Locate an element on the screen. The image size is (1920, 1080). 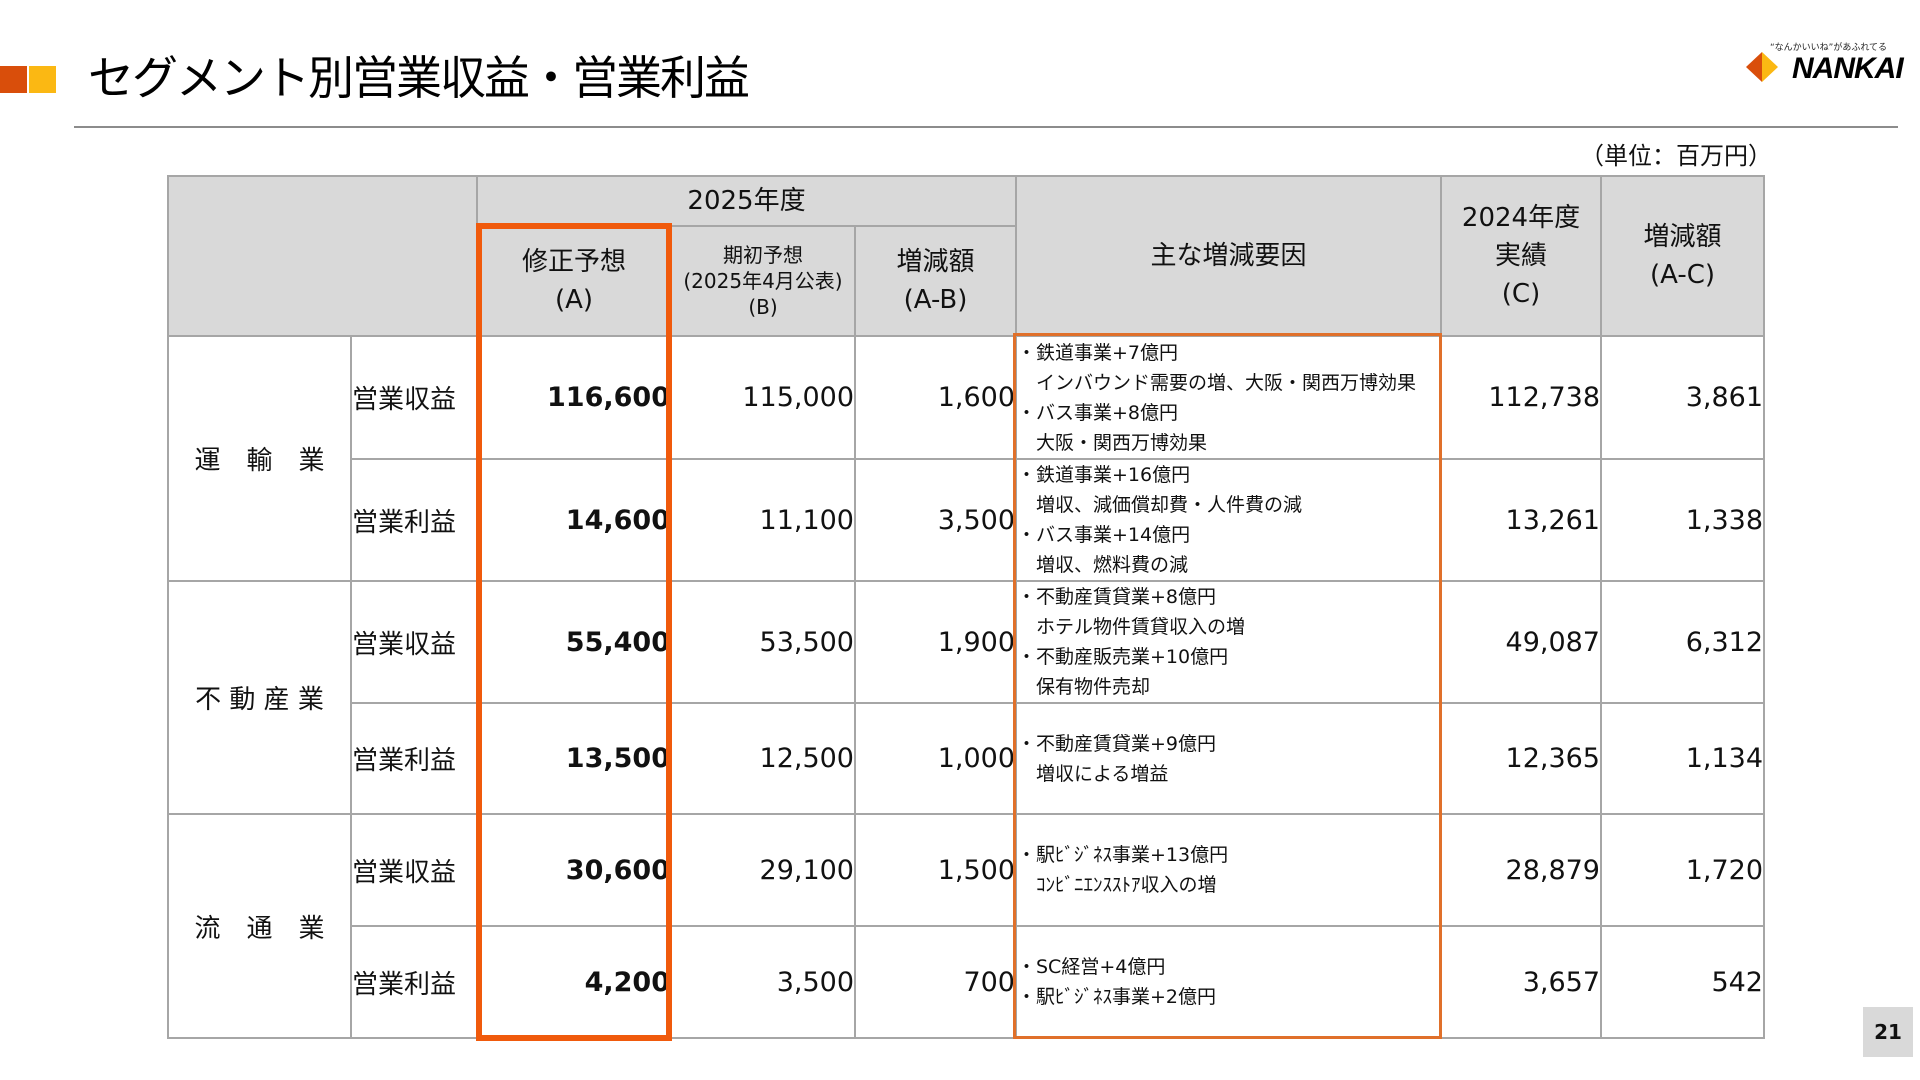
header-initial: 期初予想 (2025年4月公表) (B) is located at coordinates (763, 281).